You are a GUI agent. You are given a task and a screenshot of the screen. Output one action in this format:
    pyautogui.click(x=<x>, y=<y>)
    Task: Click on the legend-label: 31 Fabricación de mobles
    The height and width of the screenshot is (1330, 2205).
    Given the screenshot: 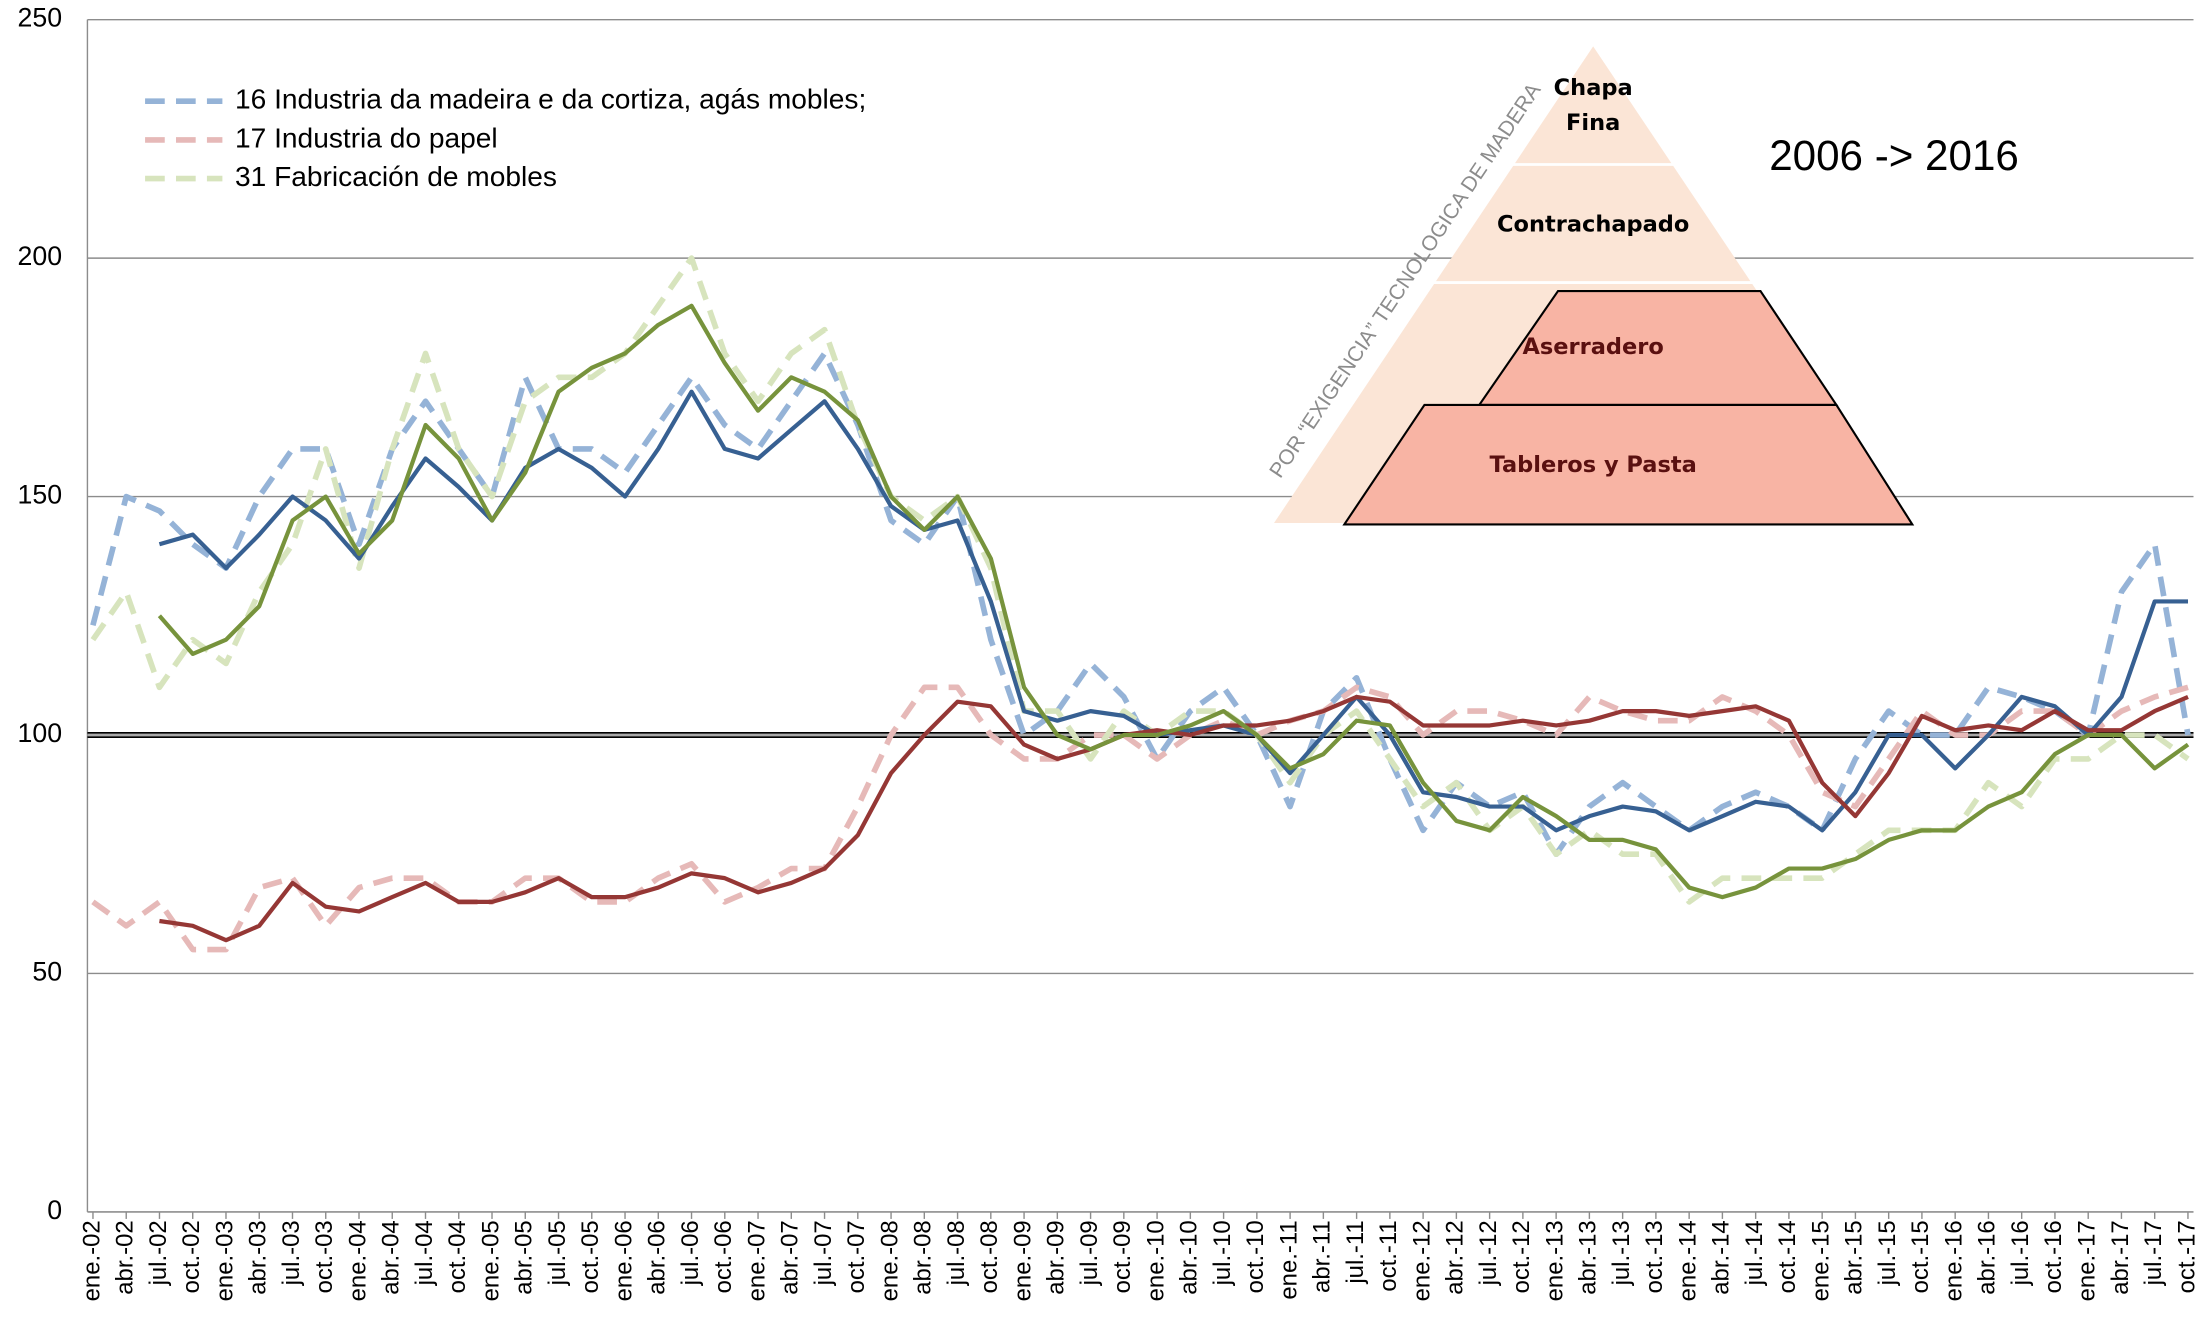 What is the action you would take?
    pyautogui.click(x=396, y=176)
    